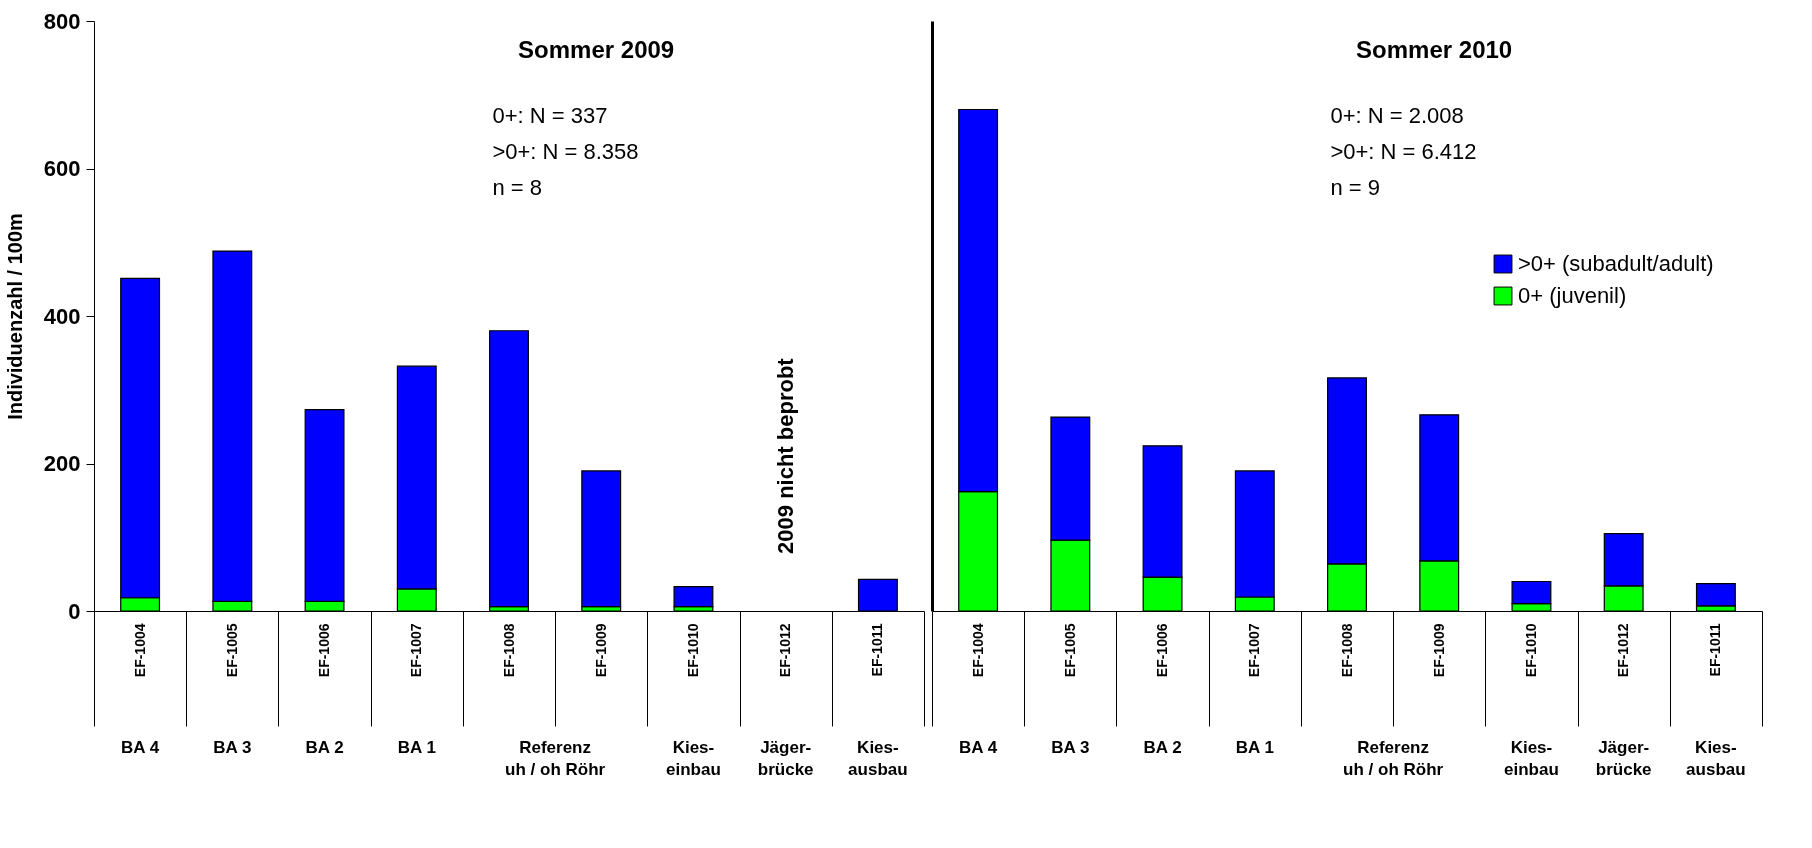 The image size is (1812, 848). What do you see at coordinates (785, 455) in the screenshot?
I see `annotation: 2009 nicht beprobt` at bounding box center [785, 455].